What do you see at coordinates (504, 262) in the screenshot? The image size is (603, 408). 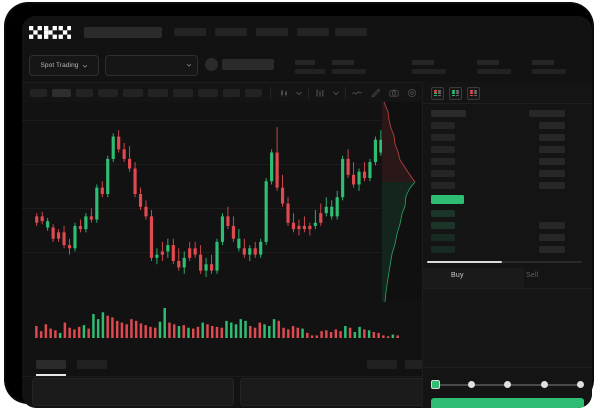 I see `orderbook-scrollbar` at bounding box center [504, 262].